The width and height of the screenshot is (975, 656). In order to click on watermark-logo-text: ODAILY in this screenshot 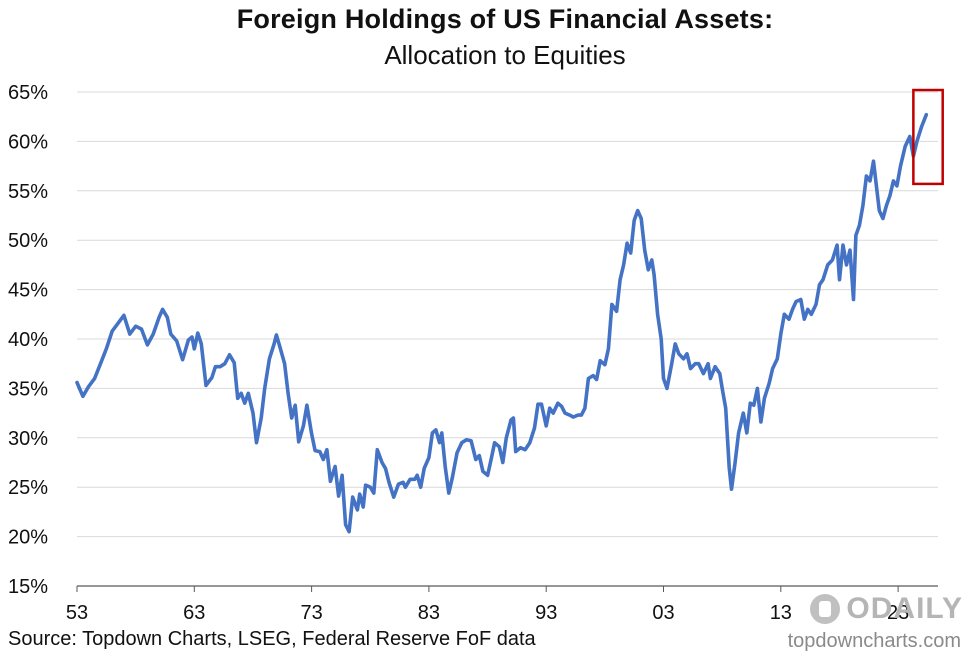, I will do `click(904, 608)`.